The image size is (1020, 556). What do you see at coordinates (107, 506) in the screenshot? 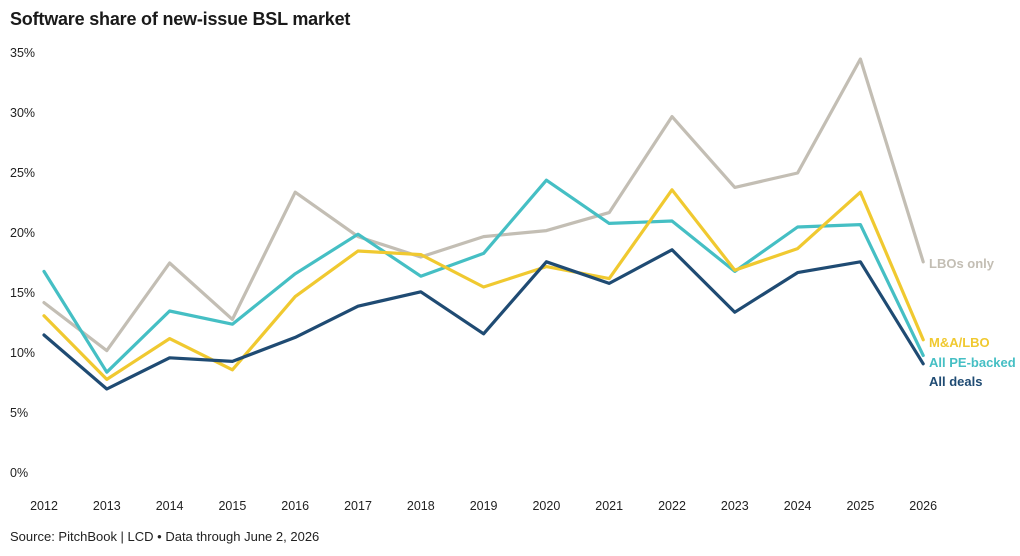
I see `x-tick-label: 2013` at bounding box center [107, 506].